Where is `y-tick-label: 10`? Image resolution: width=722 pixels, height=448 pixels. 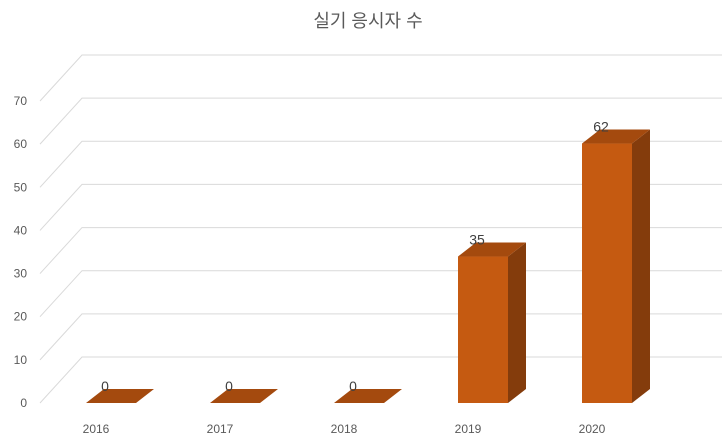 y-tick-label: 10 is located at coordinates (21, 360).